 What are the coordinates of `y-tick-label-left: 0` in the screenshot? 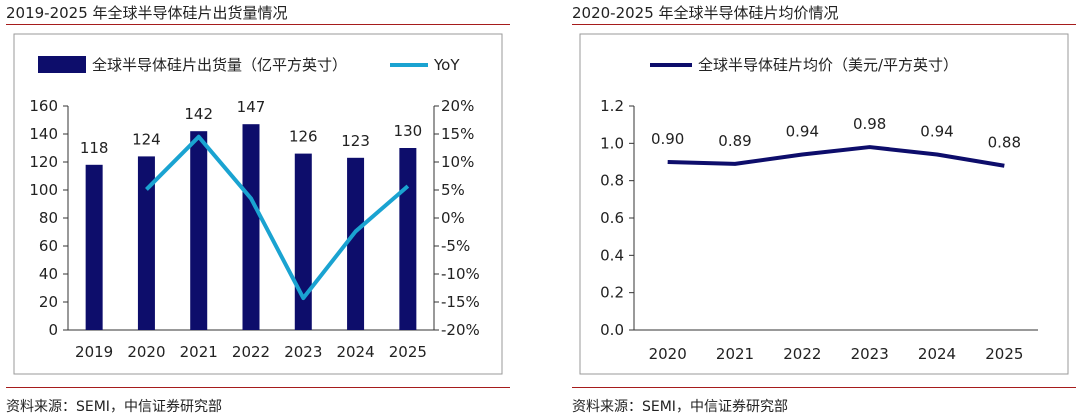 It's located at (53, 330).